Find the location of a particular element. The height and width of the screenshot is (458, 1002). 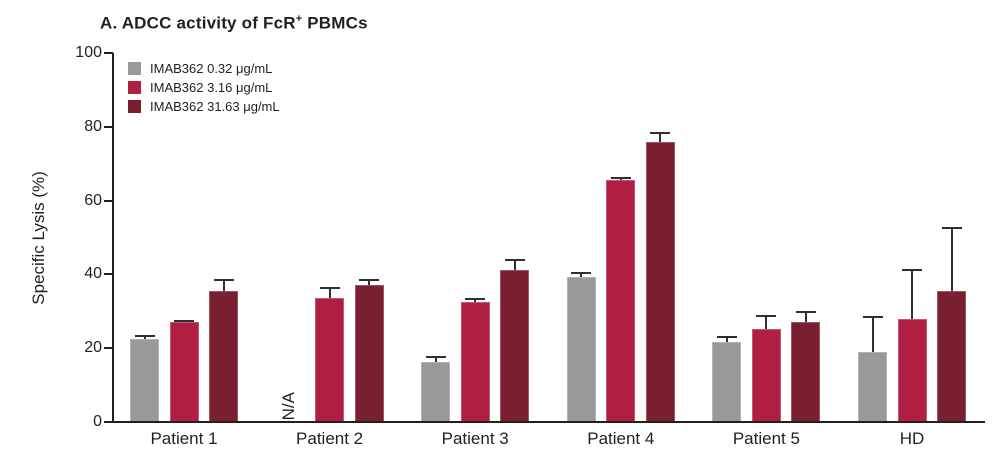

y-tick-label: 100 is located at coordinates (88, 52).